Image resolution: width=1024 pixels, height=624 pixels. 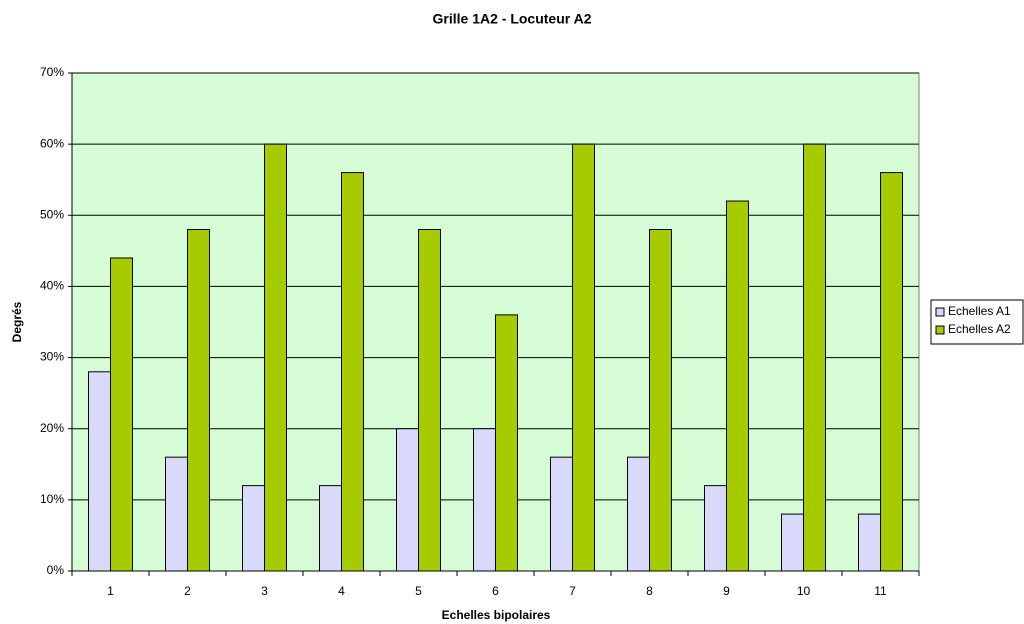 I want to click on x-tick-label: 3, so click(x=264, y=591).